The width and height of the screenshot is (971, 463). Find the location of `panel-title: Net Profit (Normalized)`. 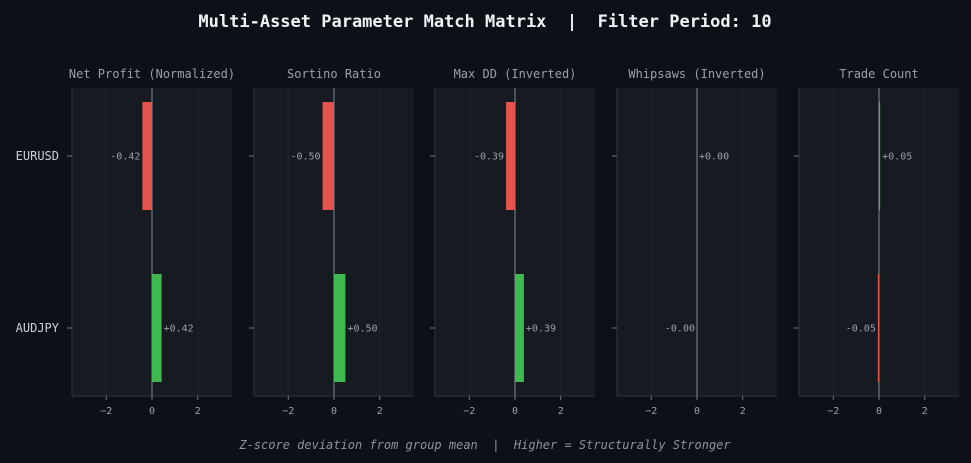

panel-title: Net Profit (Normalized) is located at coordinates (152, 74).